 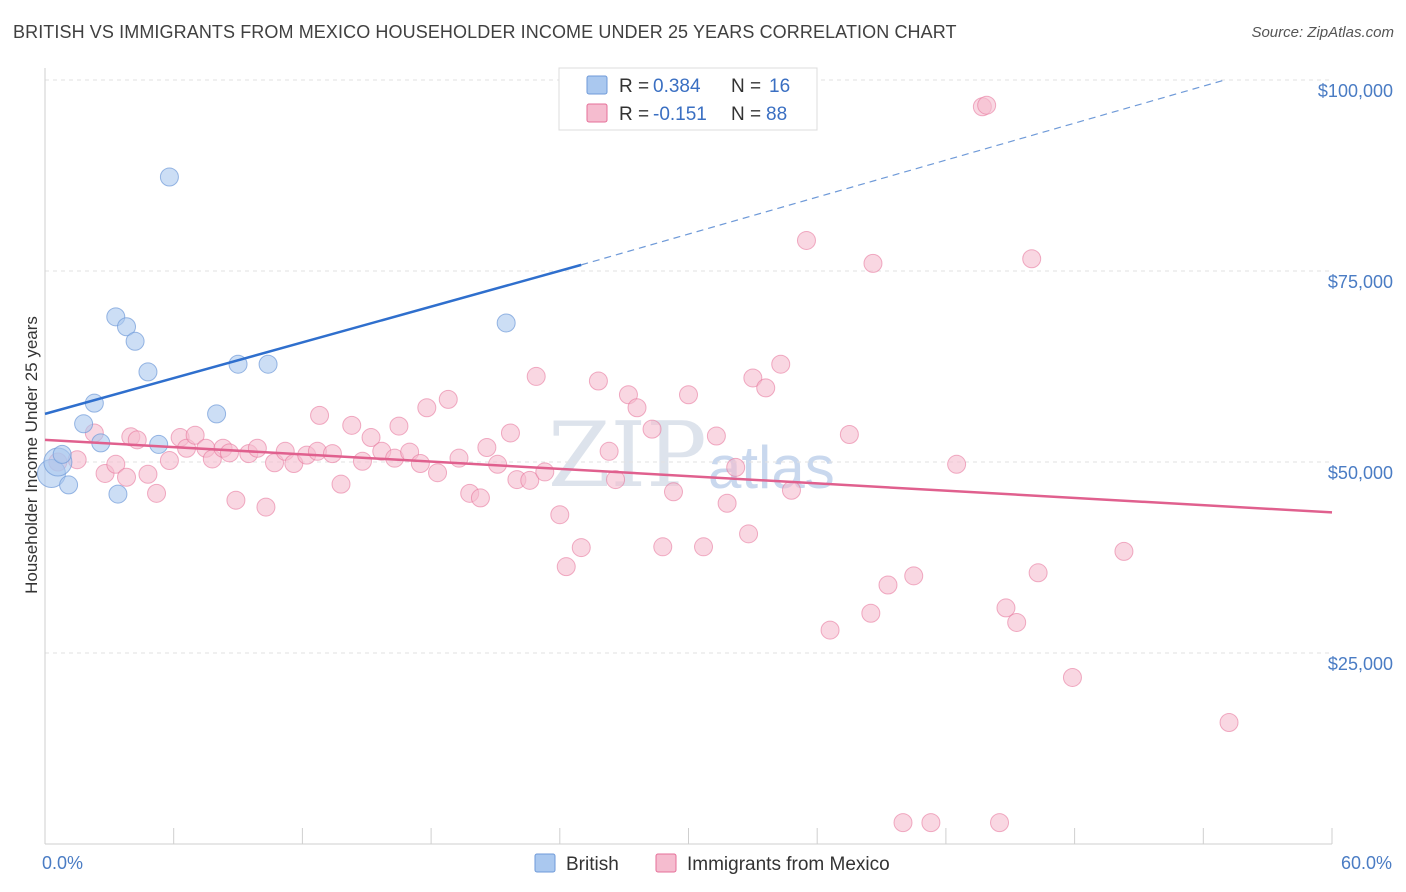 What do you see at coordinates (776, 114) in the screenshot?
I see `legend-mexico-n-value: 88` at bounding box center [776, 114].